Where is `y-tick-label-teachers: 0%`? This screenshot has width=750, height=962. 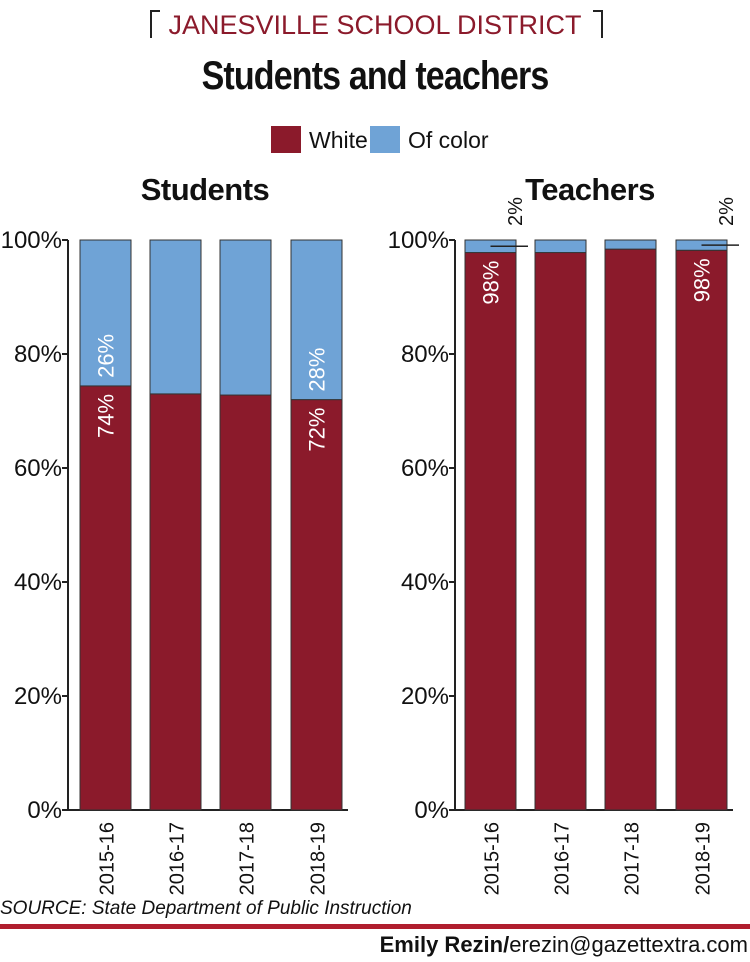 y-tick-label-teachers: 0% is located at coordinates (431, 810).